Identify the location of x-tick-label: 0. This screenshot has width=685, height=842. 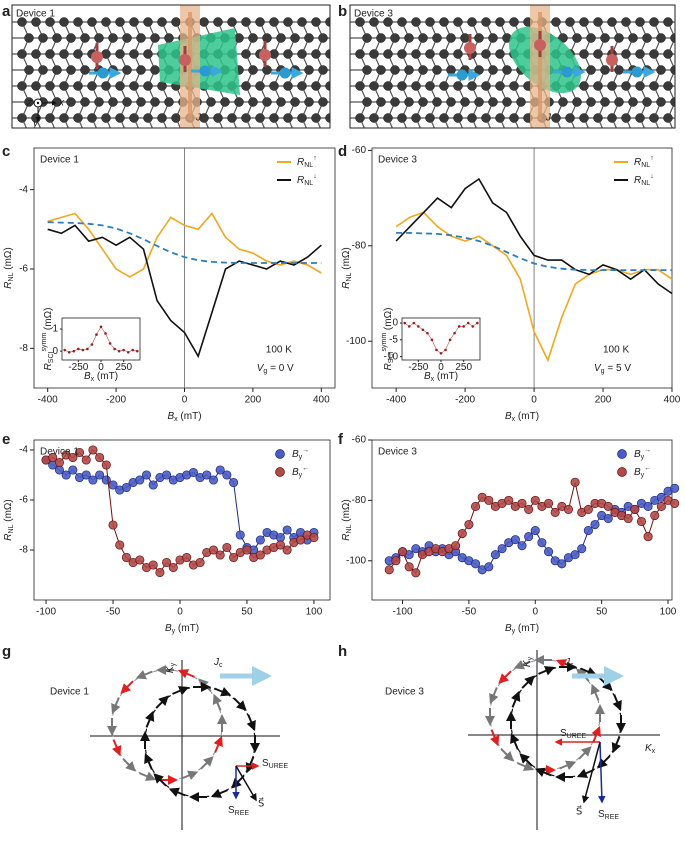
(535, 612).